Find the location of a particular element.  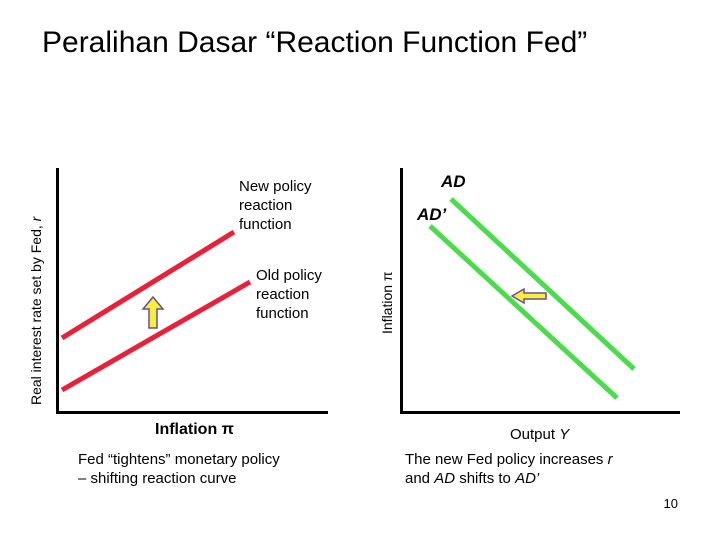

left-y-axis is located at coordinates (57, 291).